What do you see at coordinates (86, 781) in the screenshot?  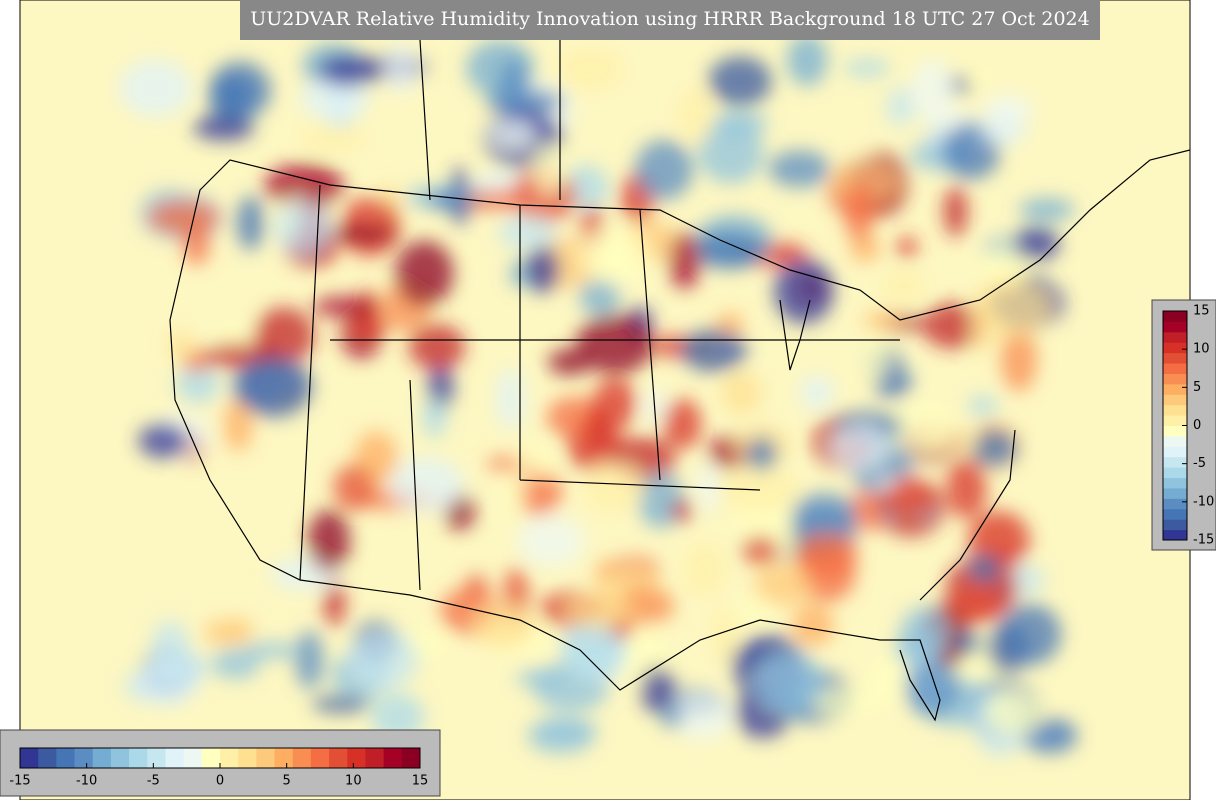 I see `colorbar-tick-label: -10` at bounding box center [86, 781].